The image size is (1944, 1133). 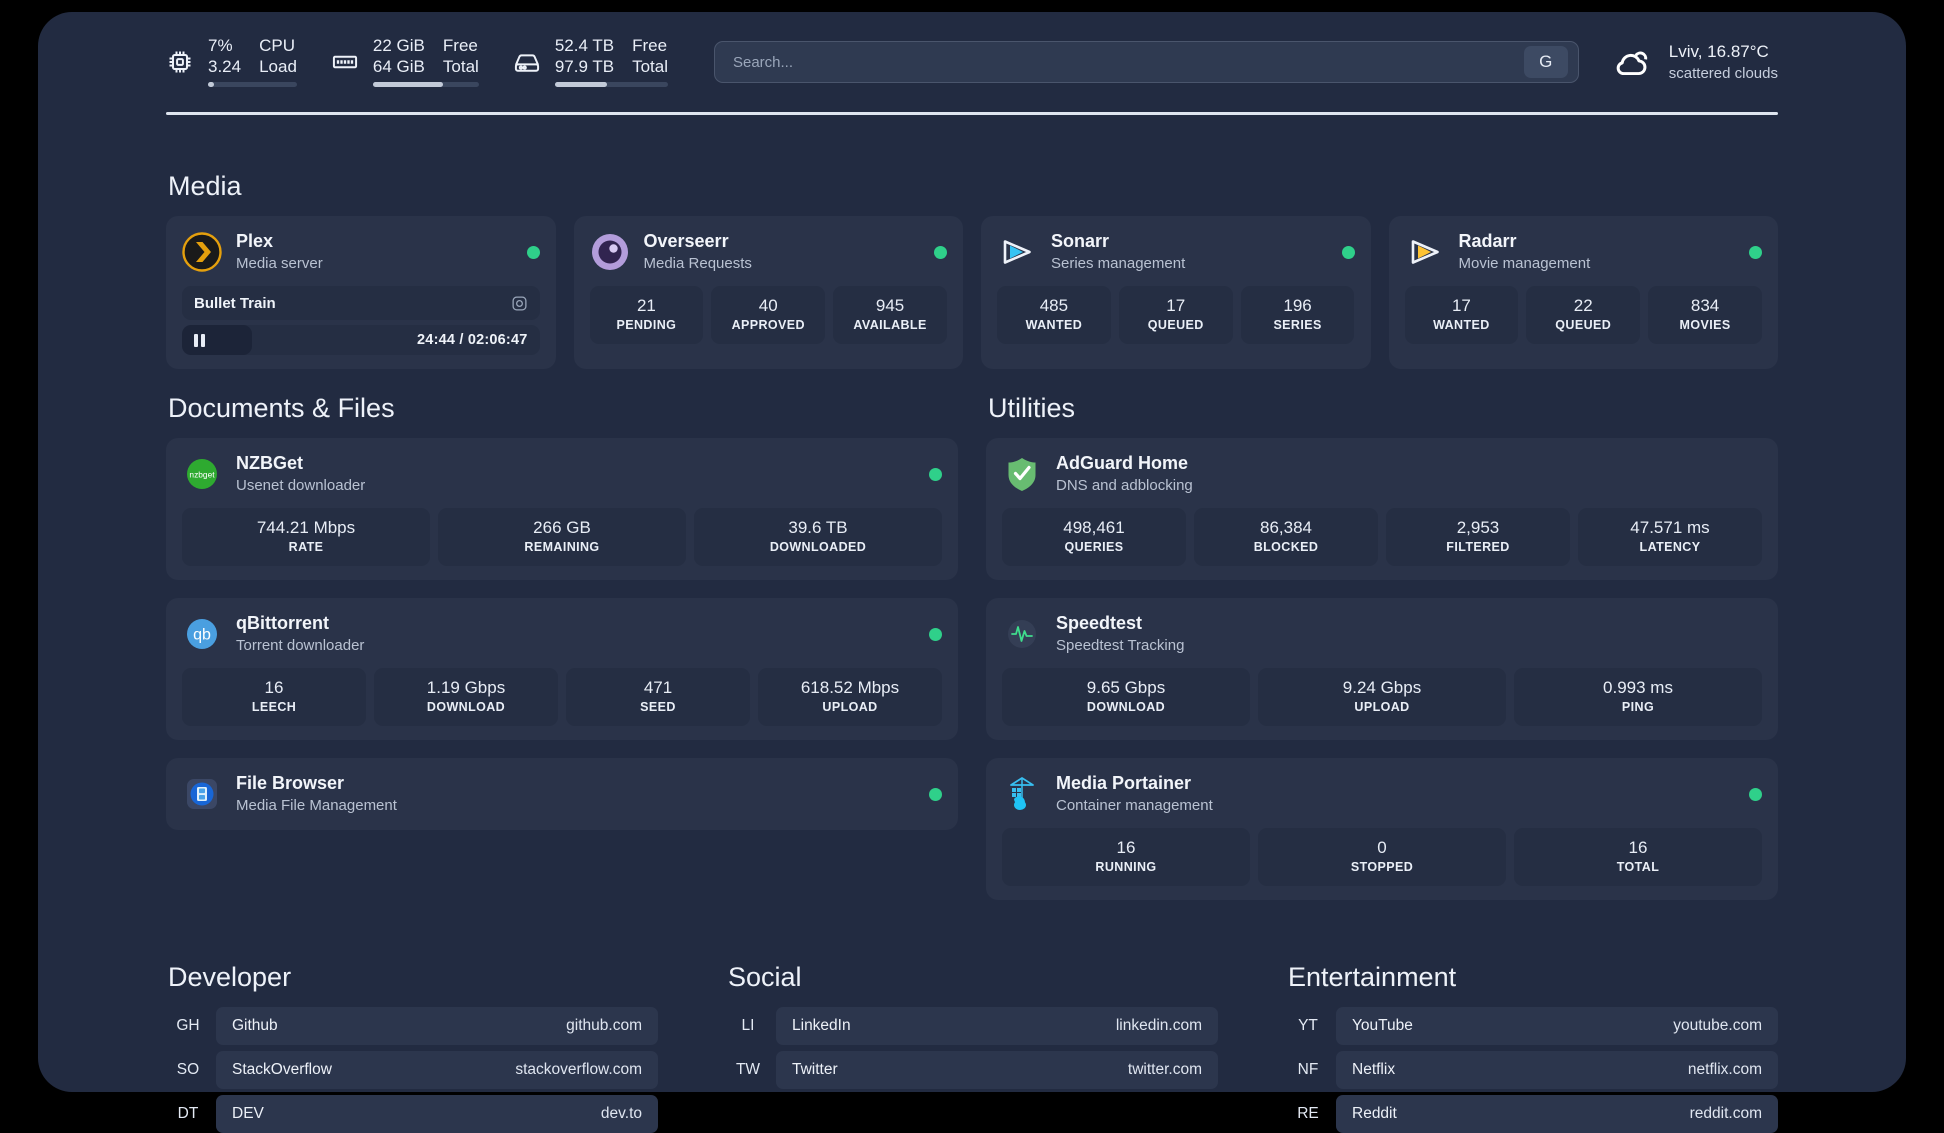 What do you see at coordinates (1557, 1026) in the screenshot?
I see `bookmark-link: YouTube youtube.com` at bounding box center [1557, 1026].